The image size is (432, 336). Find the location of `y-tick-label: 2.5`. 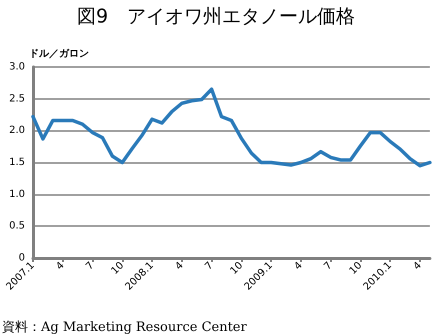

y-tick-label: 2.5 is located at coordinates (17, 98).